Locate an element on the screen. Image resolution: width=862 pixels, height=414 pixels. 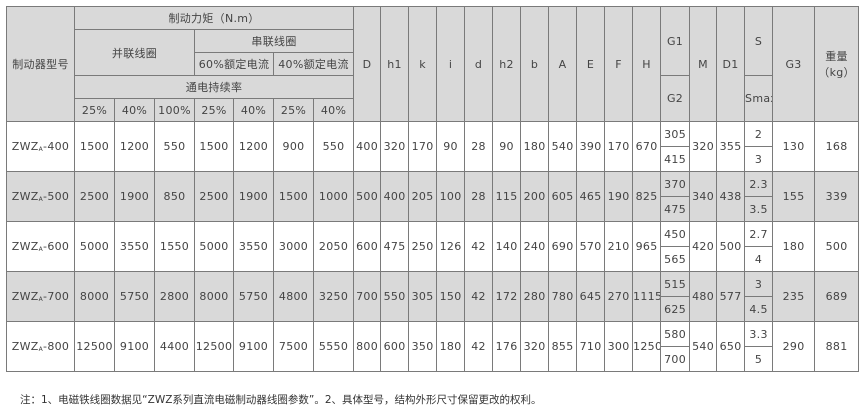
dim-cell: 570 is located at coordinates (591, 246).